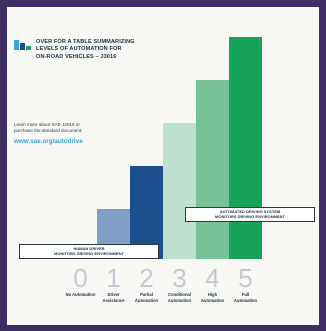 The image size is (326, 331). Describe the element at coordinates (48, 141) in the screenshot. I see `autodrive-link: www.sae.org/autodrive` at that location.